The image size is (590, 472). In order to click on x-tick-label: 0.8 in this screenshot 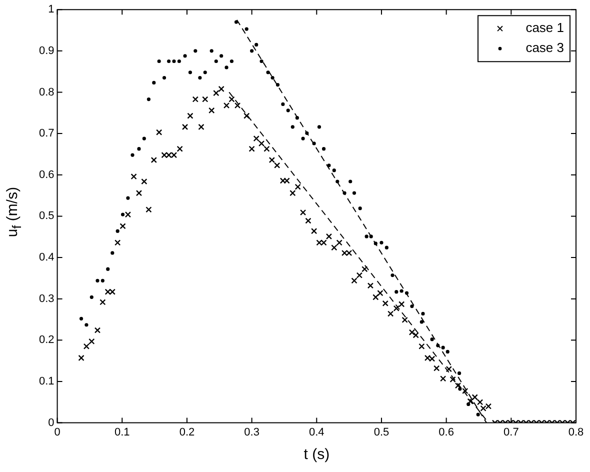, I will do `click(576, 432)`.